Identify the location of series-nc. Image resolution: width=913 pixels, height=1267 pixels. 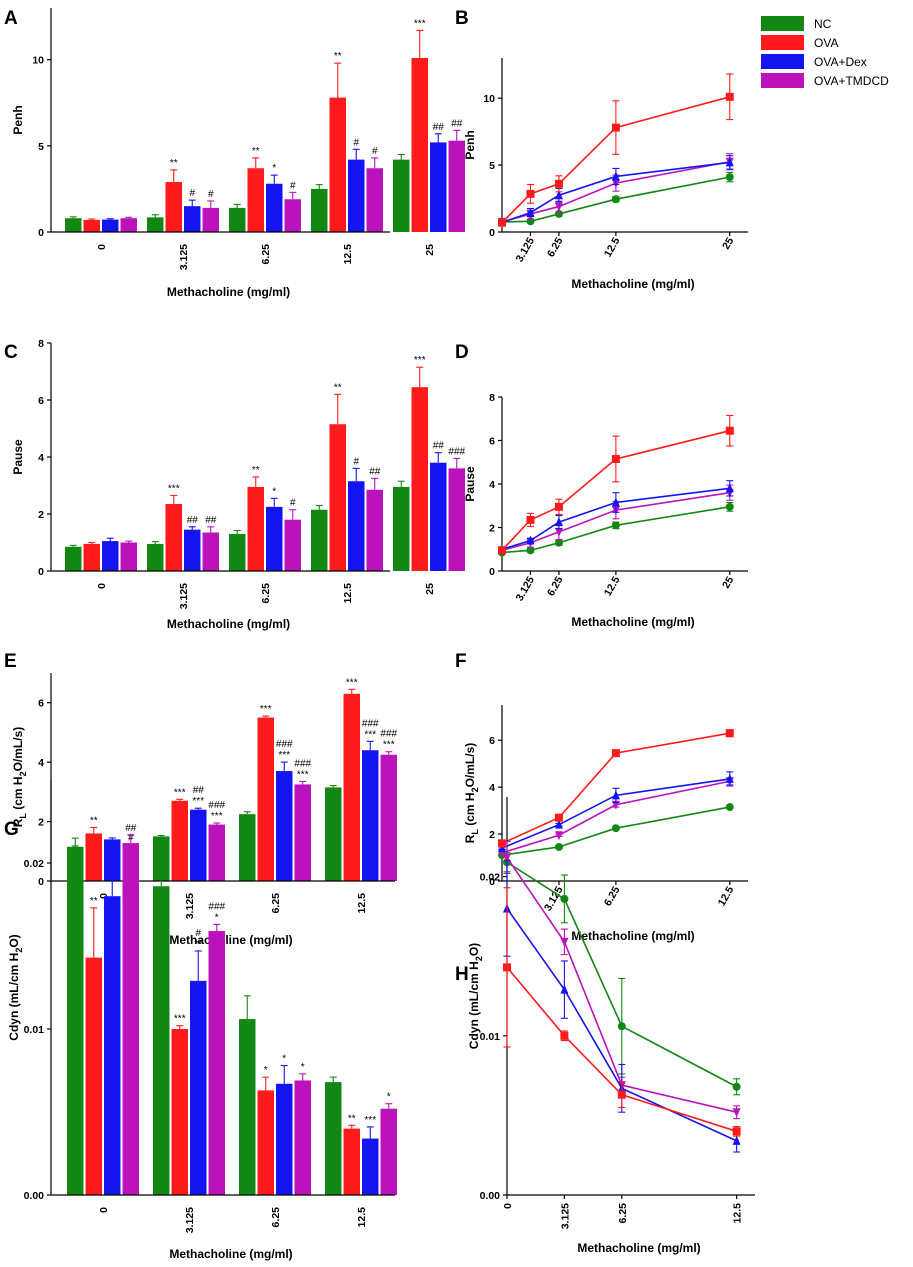
(616, 831).